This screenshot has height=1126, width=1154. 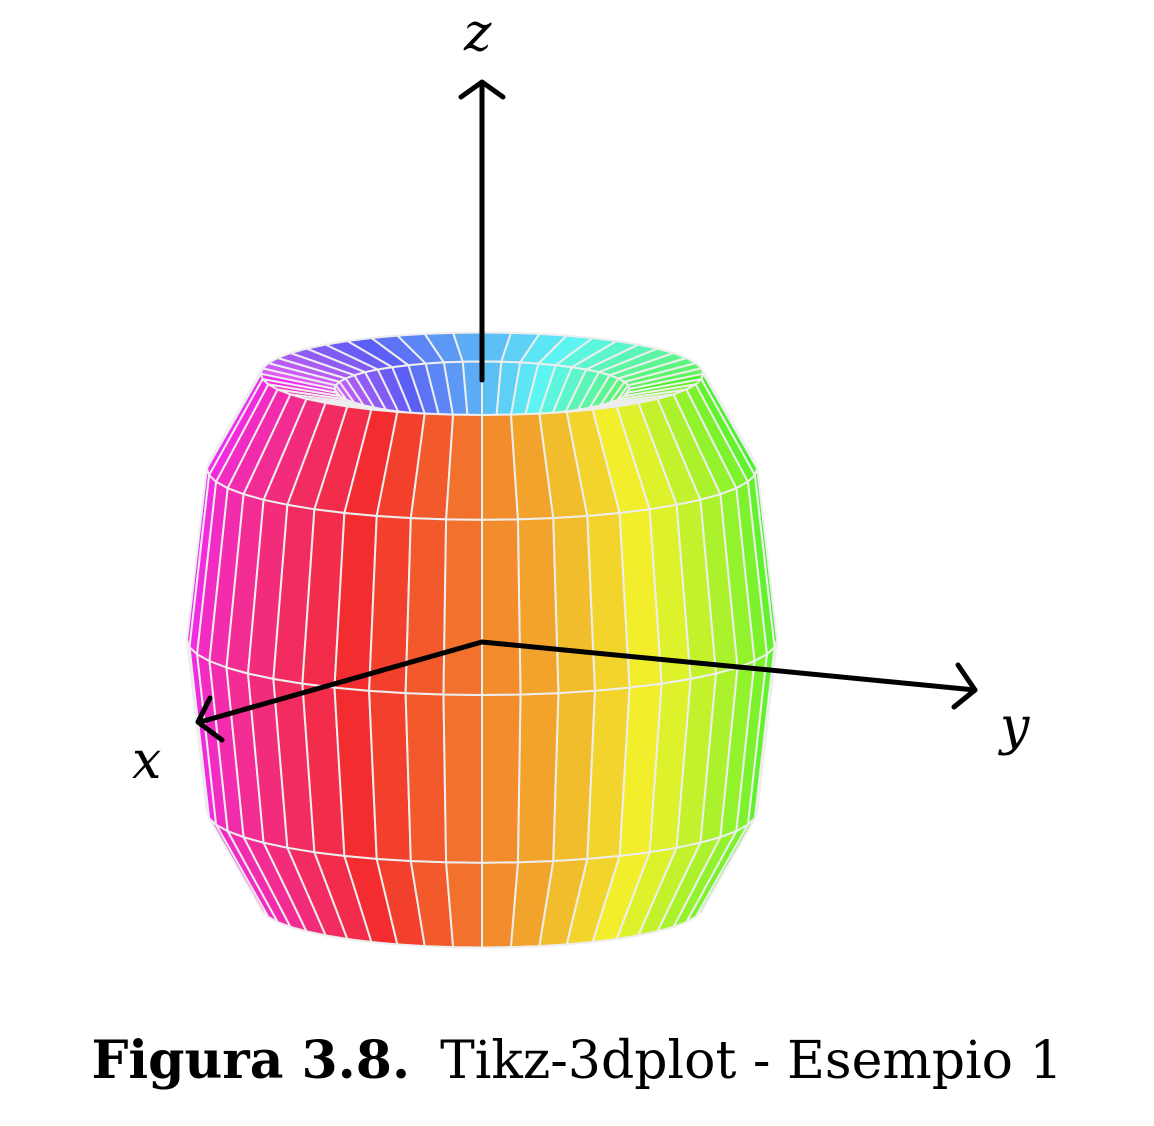 I want to click on y-axis-arrowhead, so click(x=964, y=686).